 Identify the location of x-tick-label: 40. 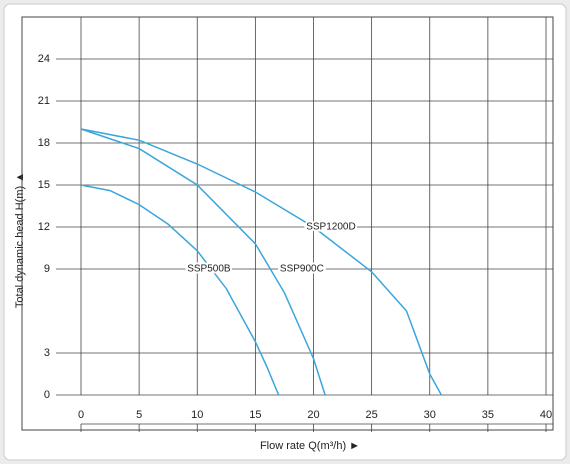
(546, 415).